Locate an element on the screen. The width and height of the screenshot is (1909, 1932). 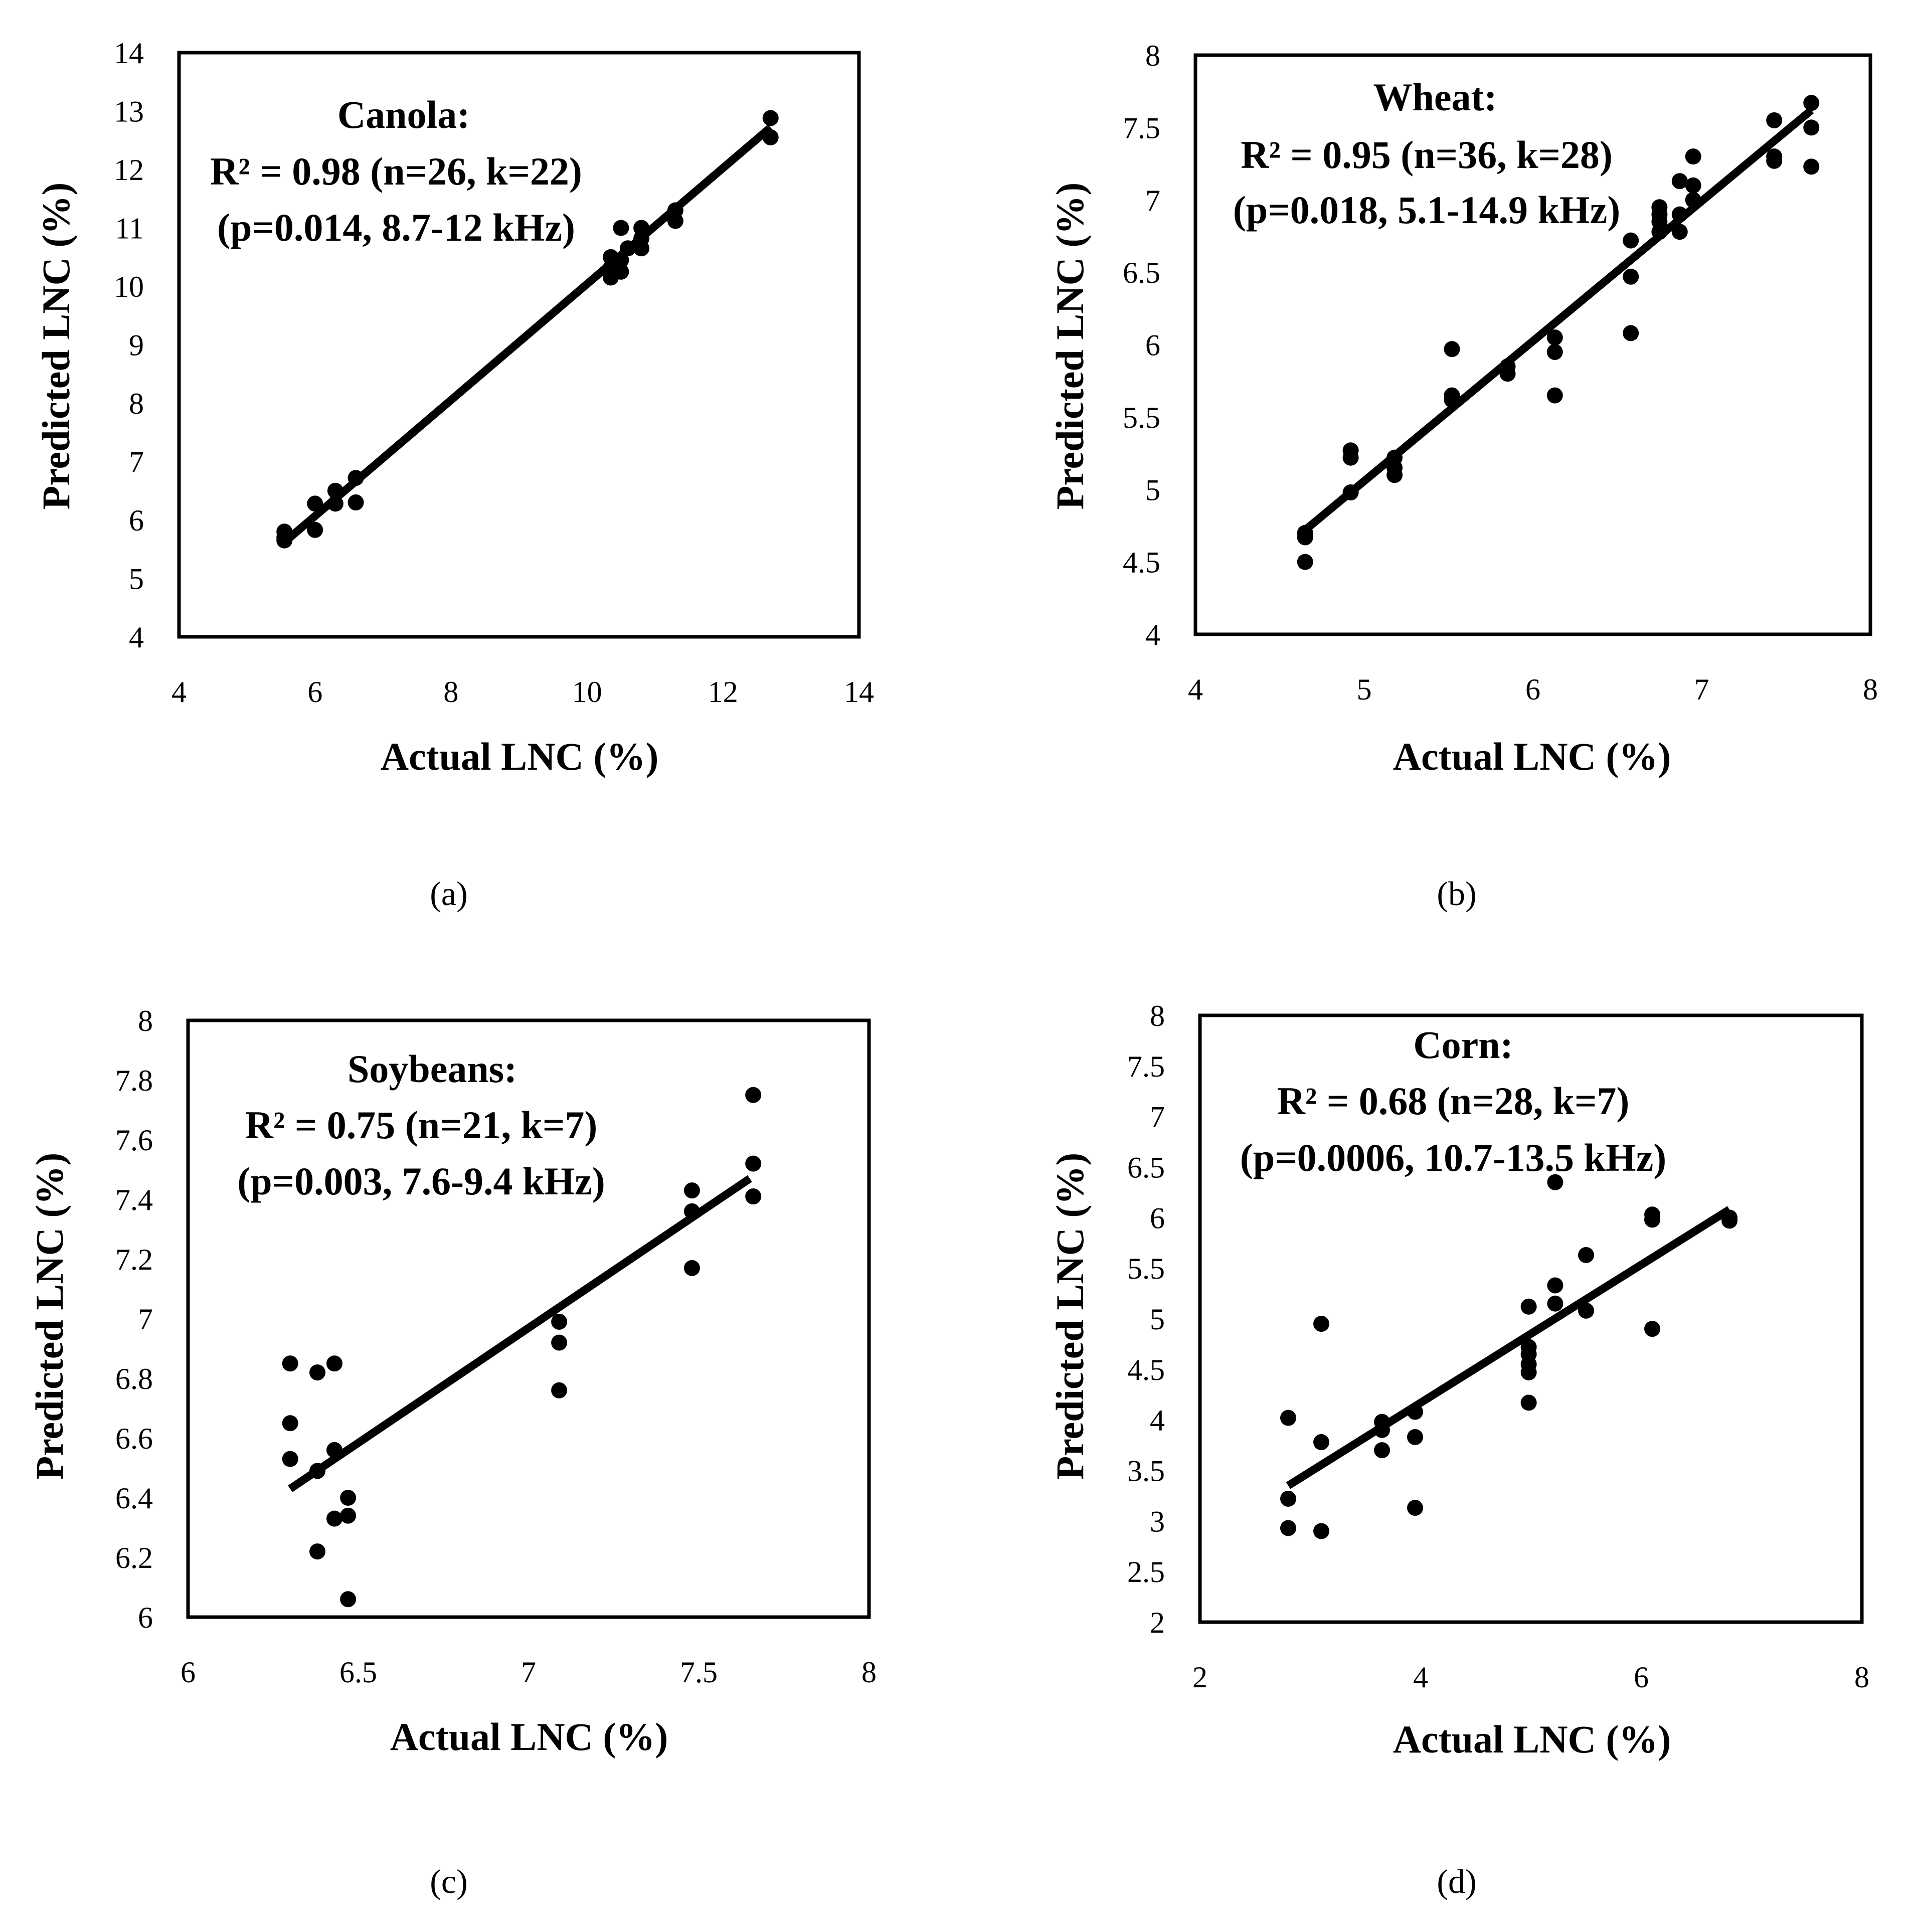
p-annotation: (p=0.0006, 10.7-13.5 kHz) is located at coordinates (1453, 1157).